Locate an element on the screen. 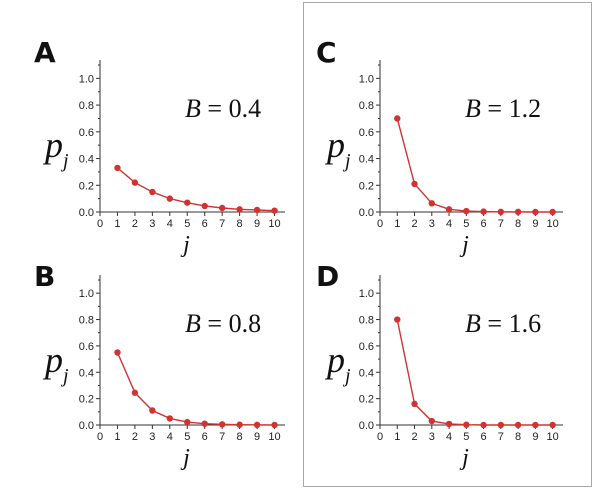 The width and height of the screenshot is (600, 501). x-tick-label: 1 is located at coordinates (397, 224).